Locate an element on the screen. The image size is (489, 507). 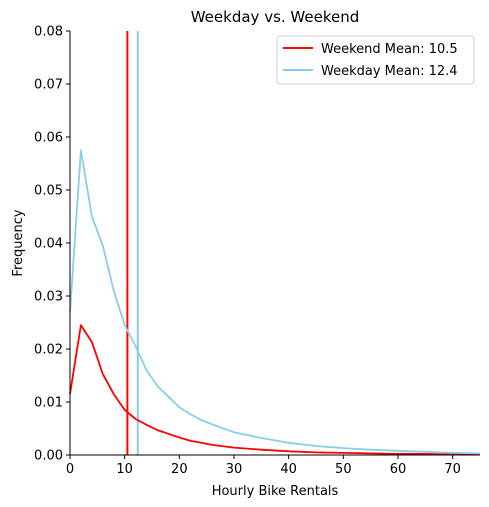
legend-box is located at coordinates (375, 60).